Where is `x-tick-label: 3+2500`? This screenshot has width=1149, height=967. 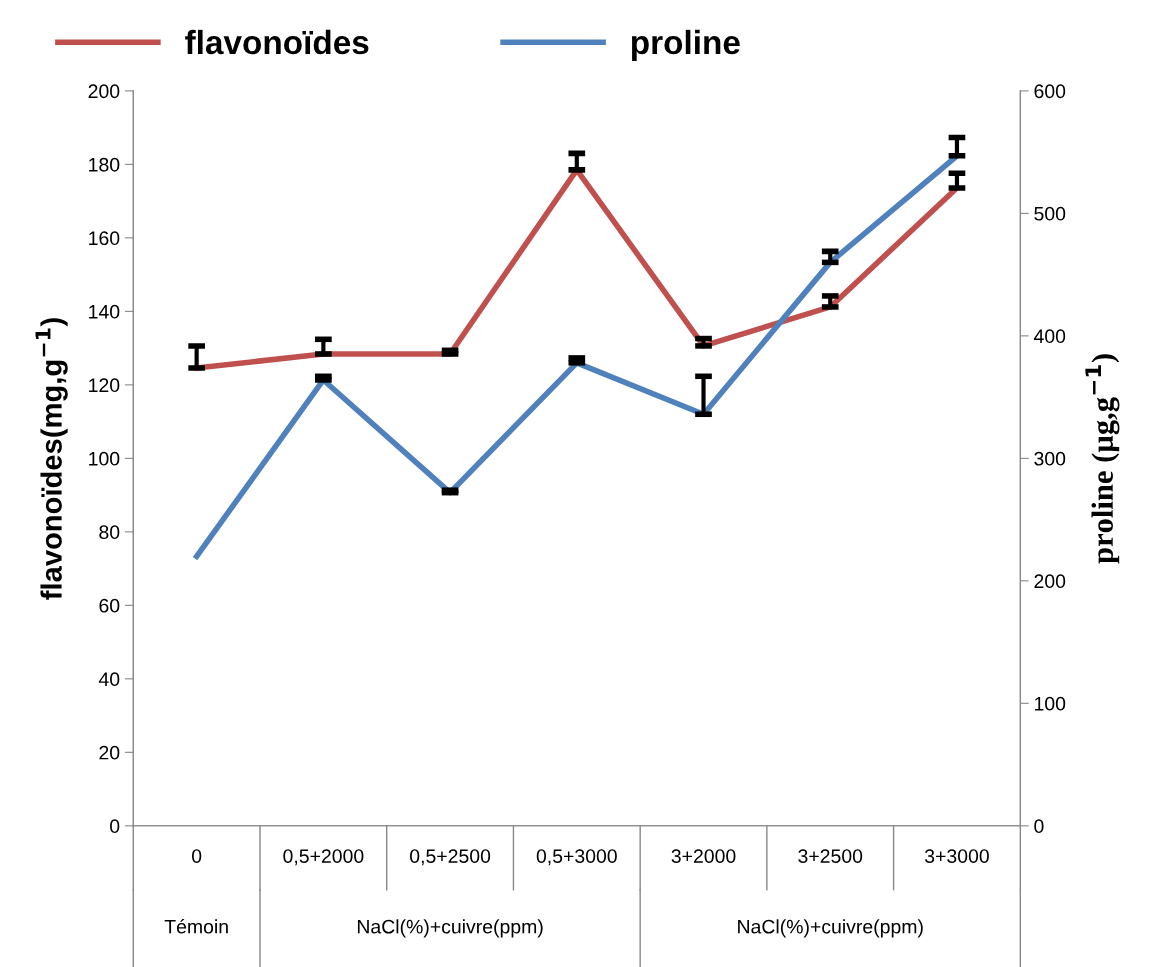
x-tick-label: 3+2500 is located at coordinates (830, 856).